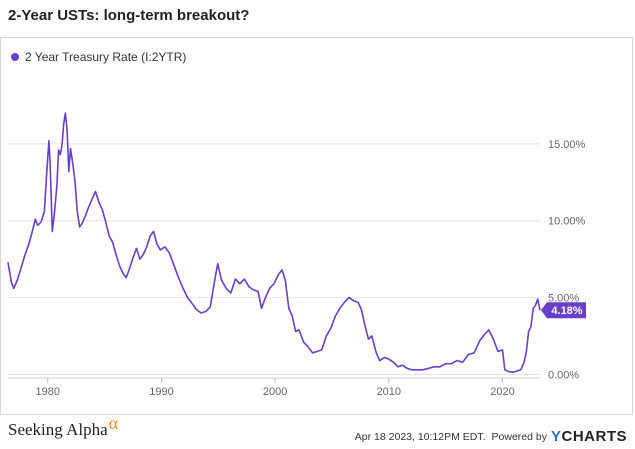 The image size is (635, 449). Describe the element at coordinates (556, 436) in the screenshot. I see `ycharts-logo-initial: Y` at that location.